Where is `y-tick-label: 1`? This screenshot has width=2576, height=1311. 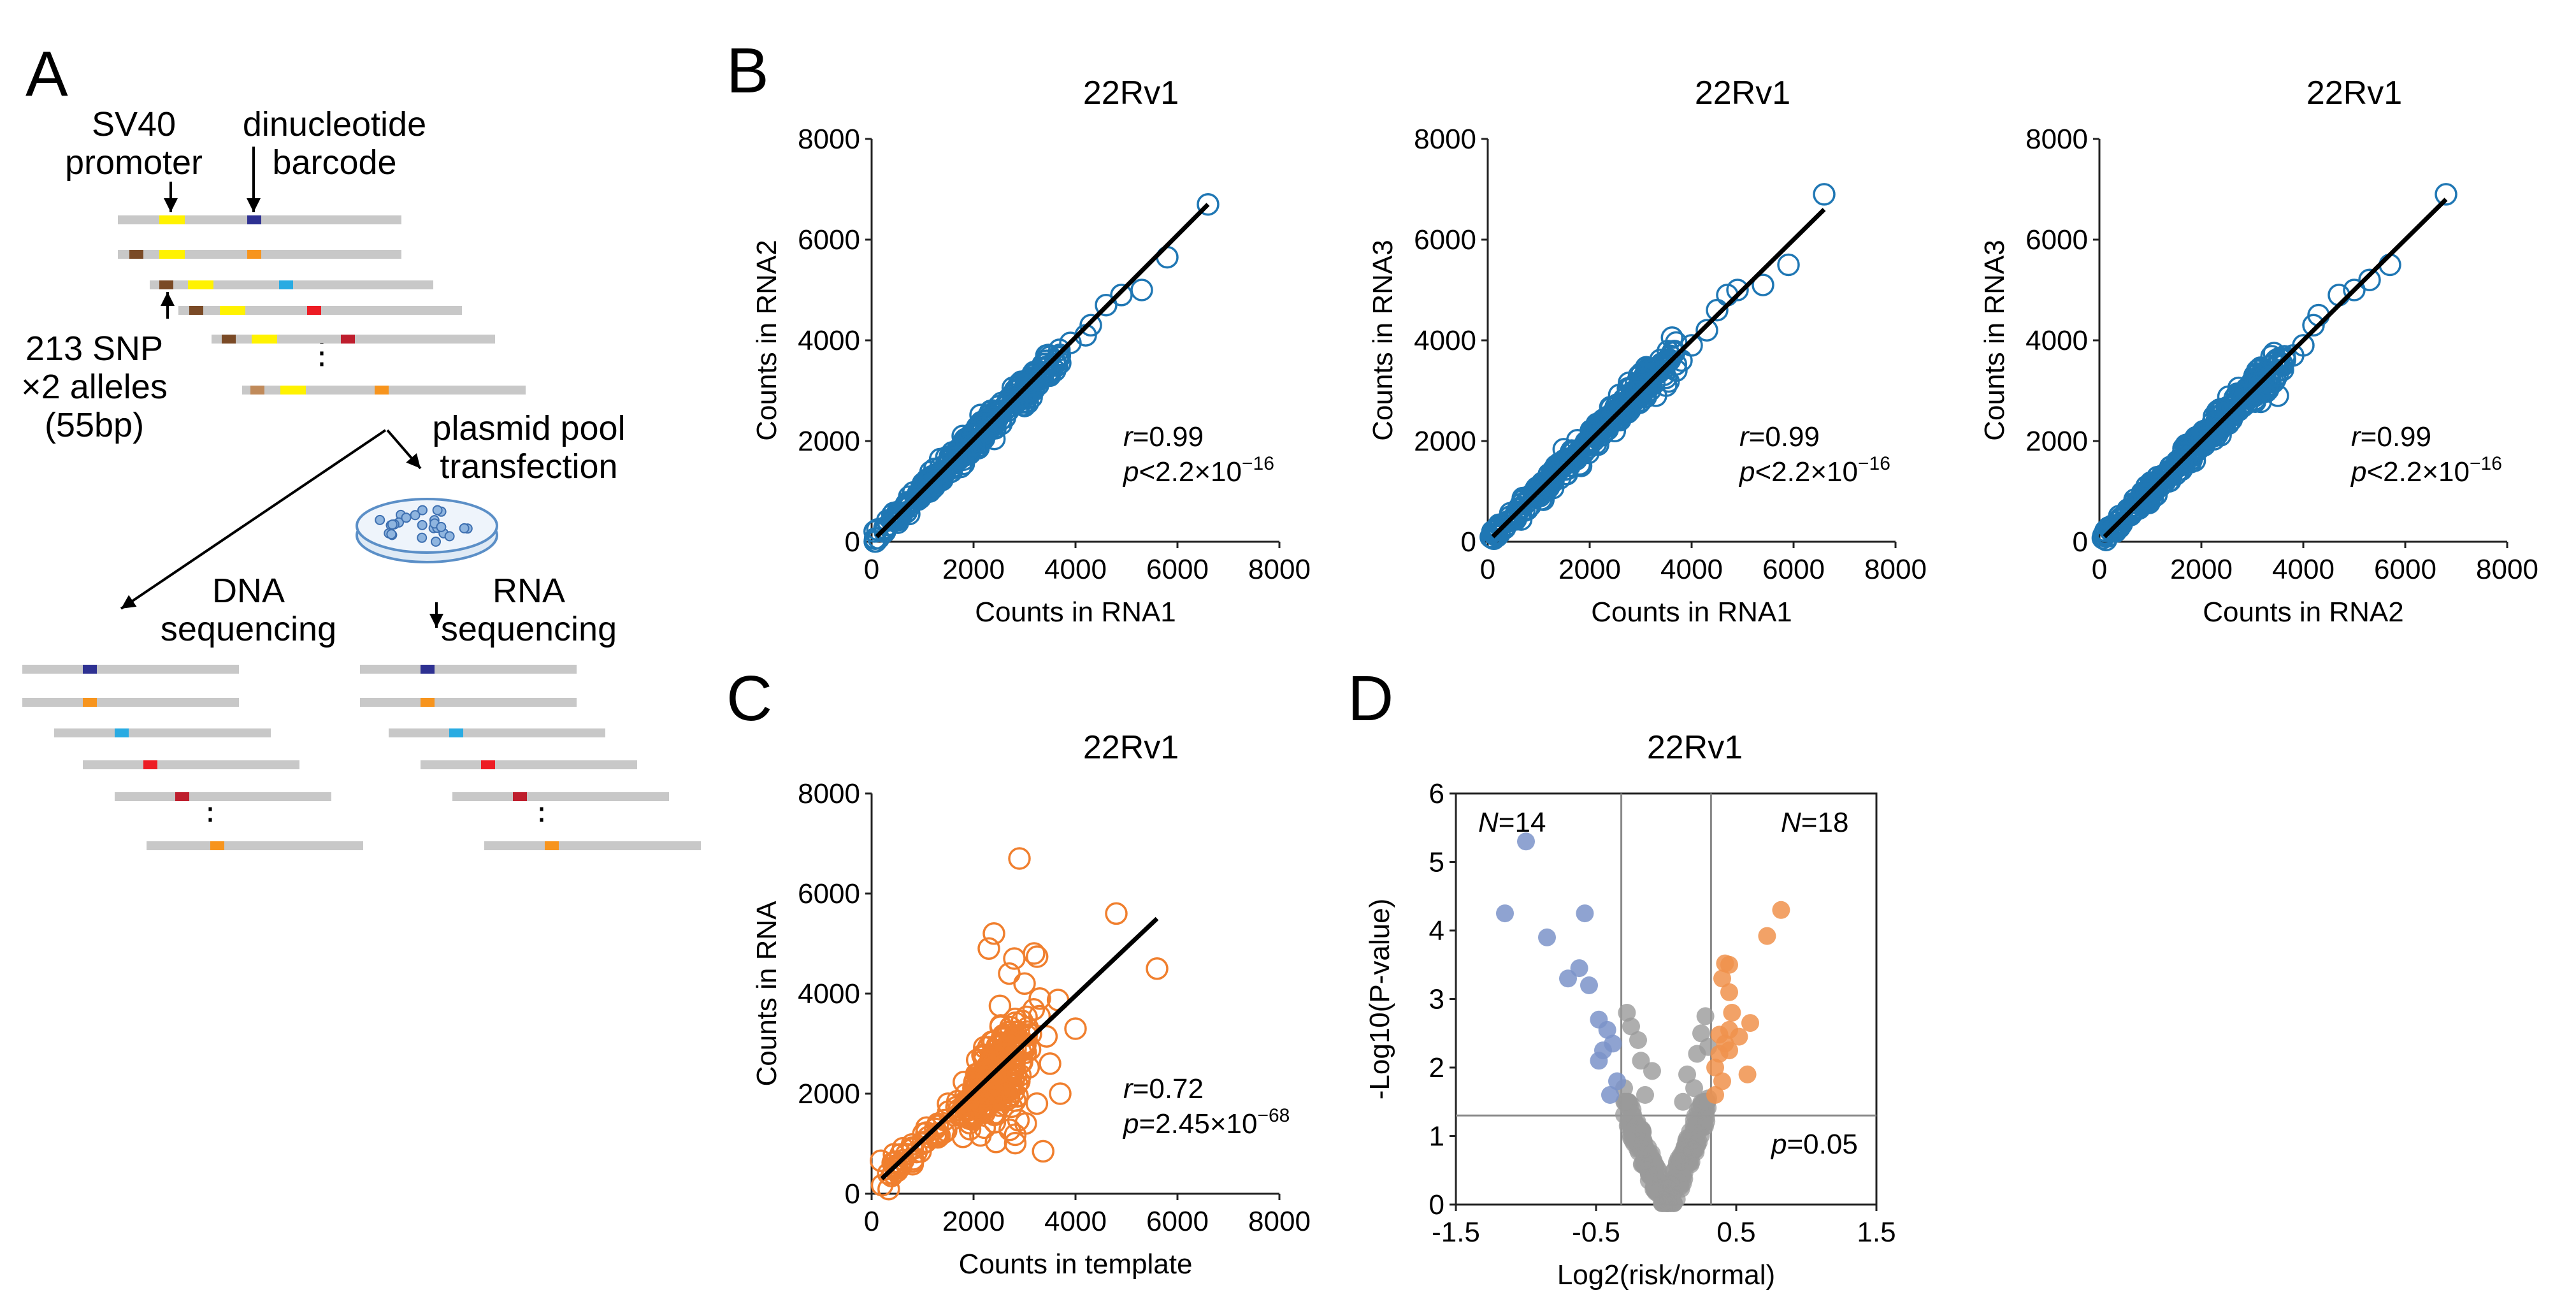
y-tick-label: 1 is located at coordinates (1436, 1136).